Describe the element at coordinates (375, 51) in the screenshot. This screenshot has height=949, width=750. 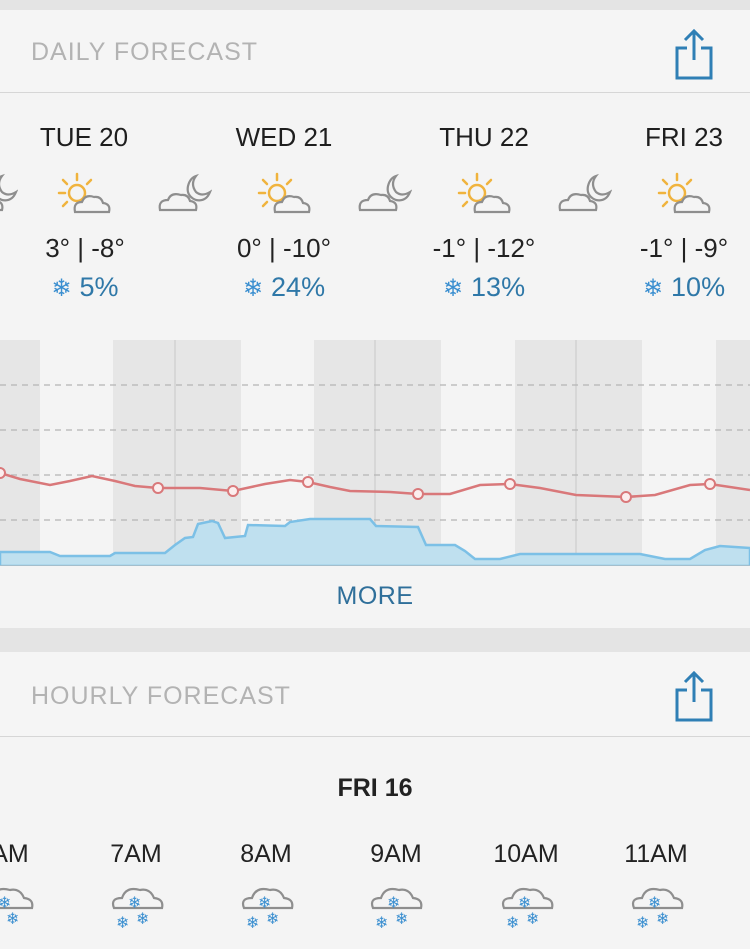
I see `daily-forecast-header: DAILY FORECAST` at that location.